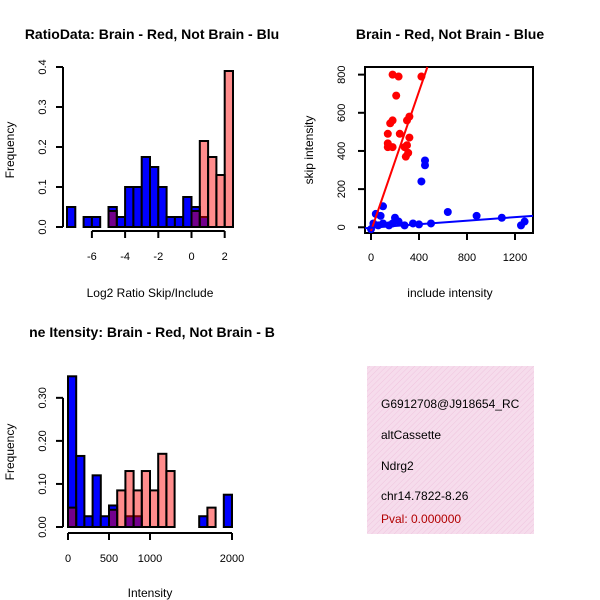 The height and width of the screenshot is (600, 600). What do you see at coordinates (43, 226) in the screenshot?
I see `y-tick-label: 0.0` at bounding box center [43, 226].